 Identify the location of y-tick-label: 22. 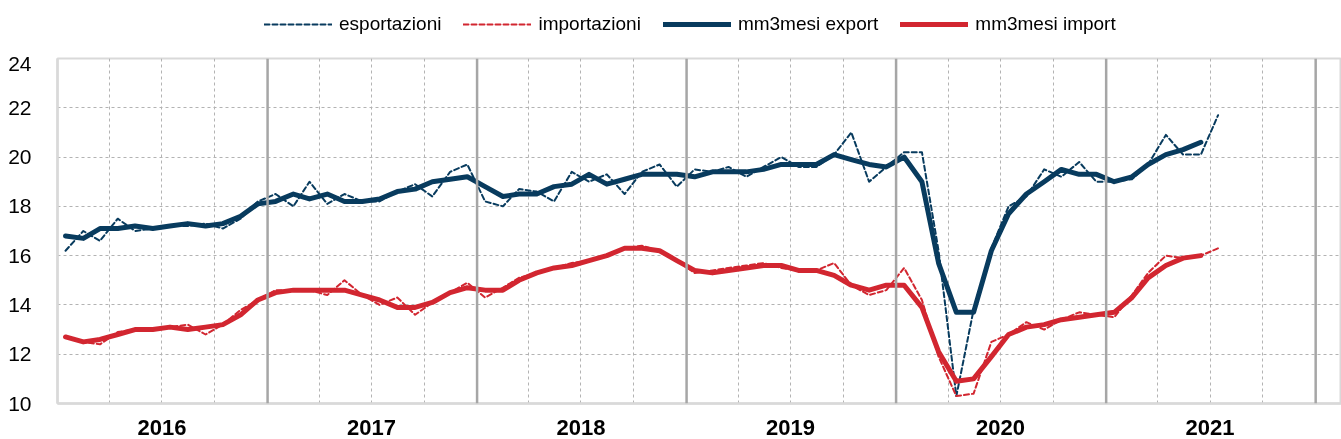
(20, 107).